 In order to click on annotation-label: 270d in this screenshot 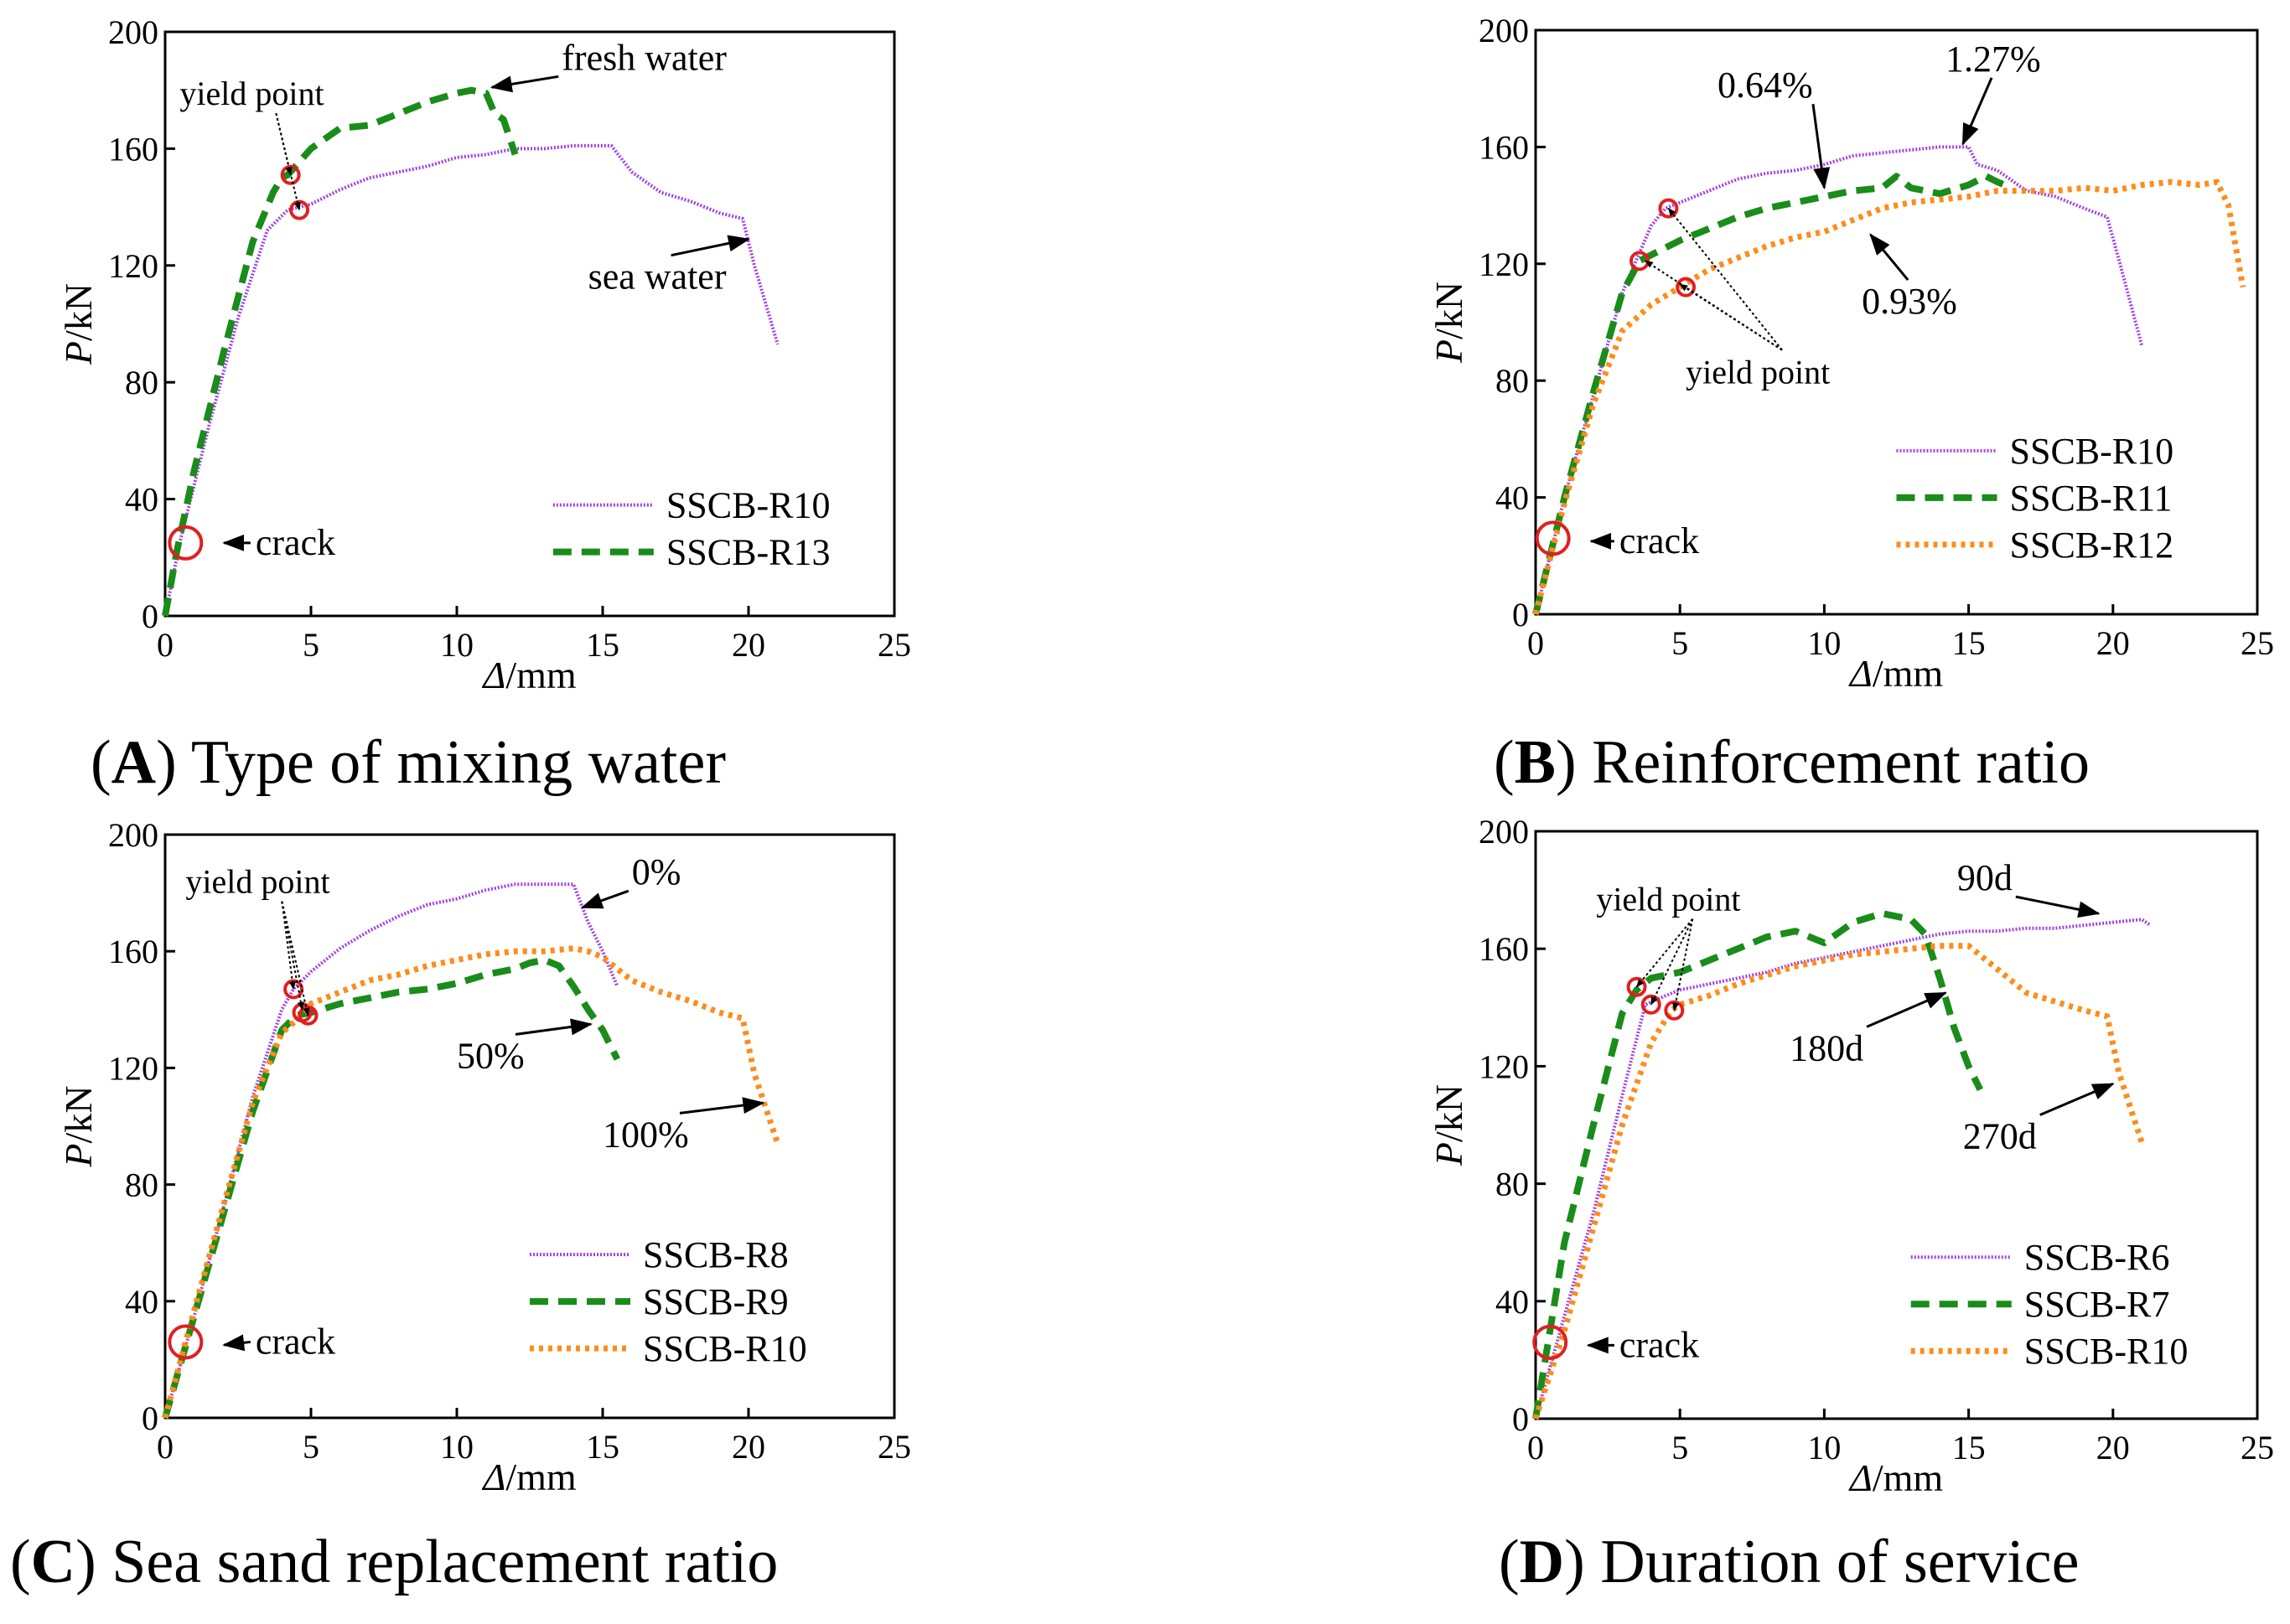, I will do `click(2000, 1136)`.